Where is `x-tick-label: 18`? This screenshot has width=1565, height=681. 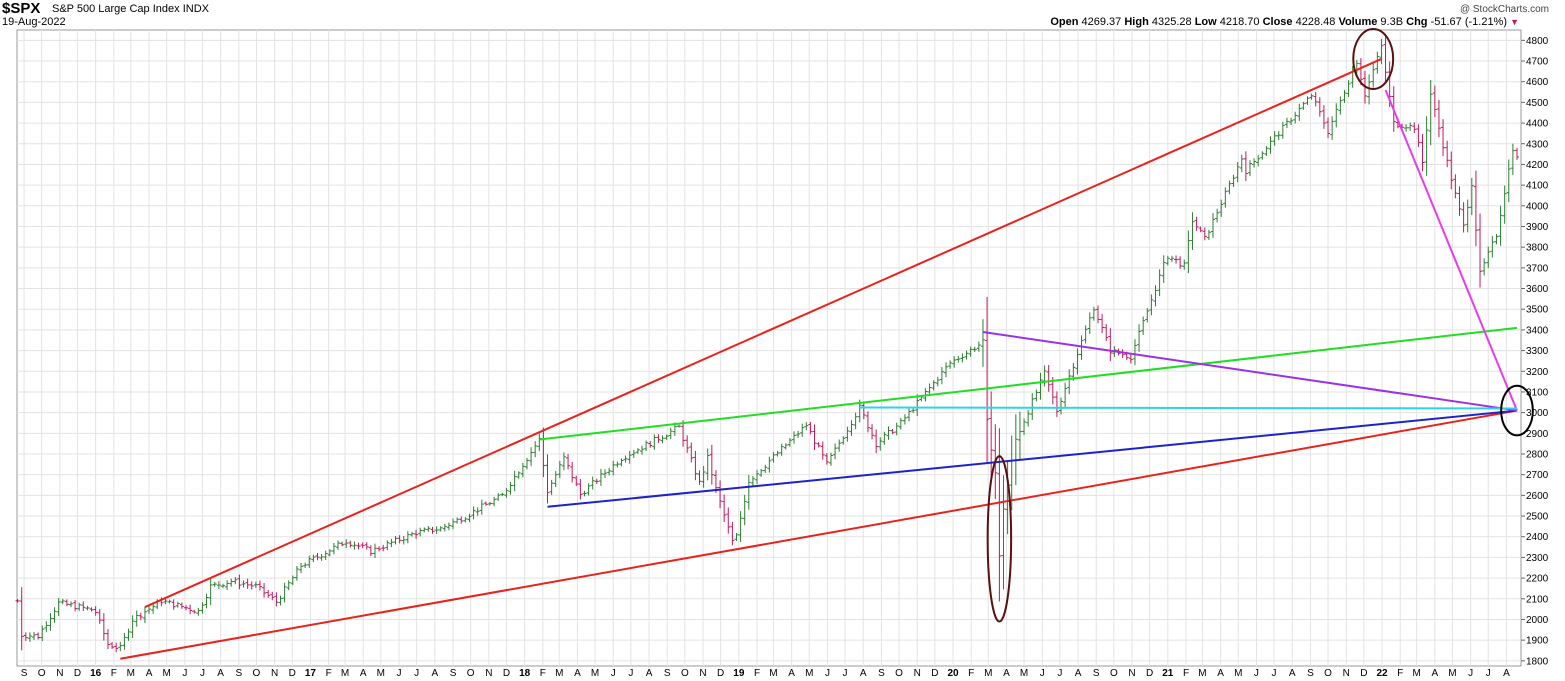
x-tick-label: 18 is located at coordinates (525, 673).